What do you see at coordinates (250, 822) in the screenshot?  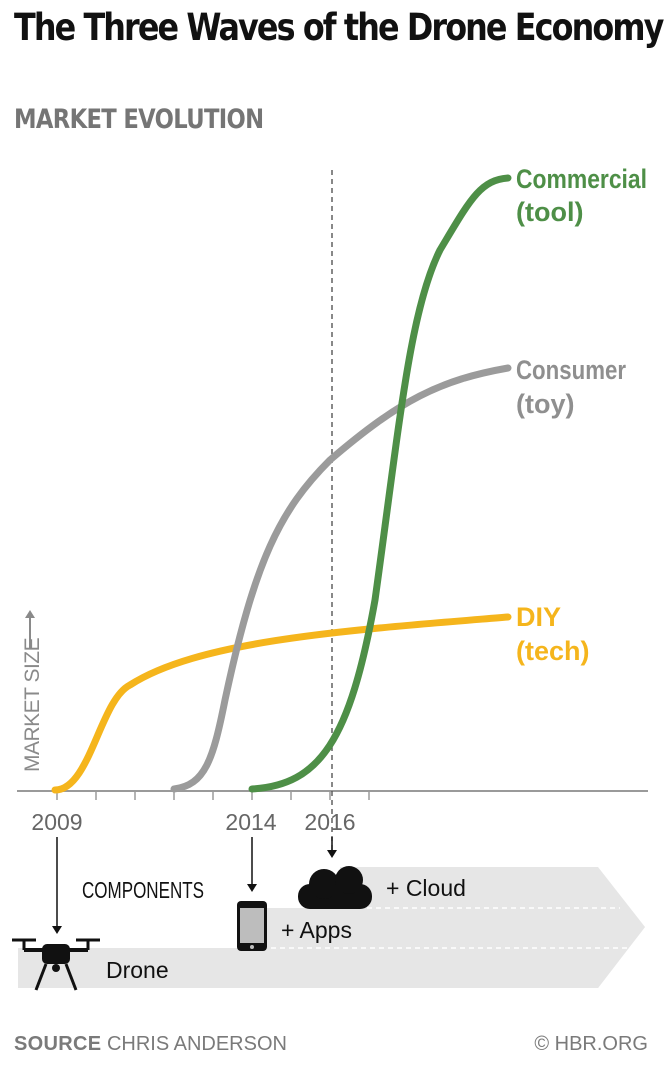 I see `x-tick-label-2014: 2014` at bounding box center [250, 822].